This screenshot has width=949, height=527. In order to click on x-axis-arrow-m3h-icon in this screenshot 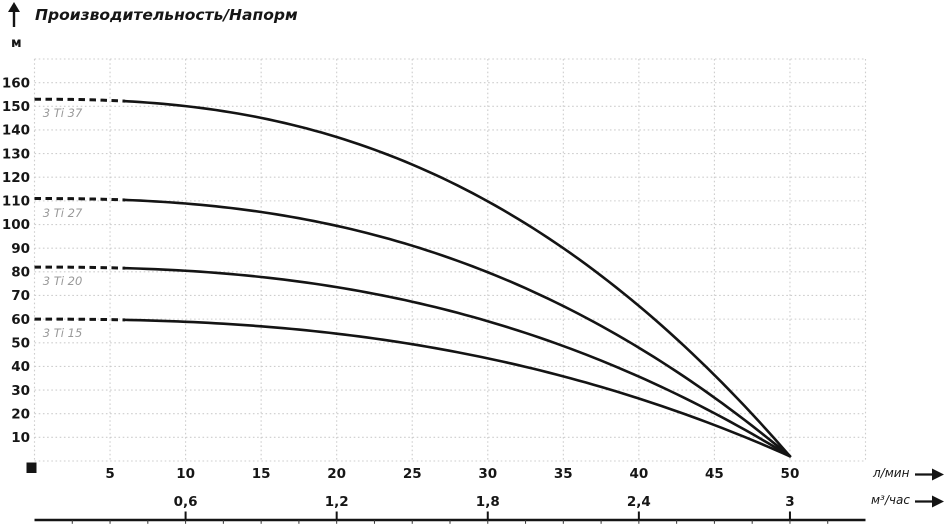, I will do `click(929, 501)`.